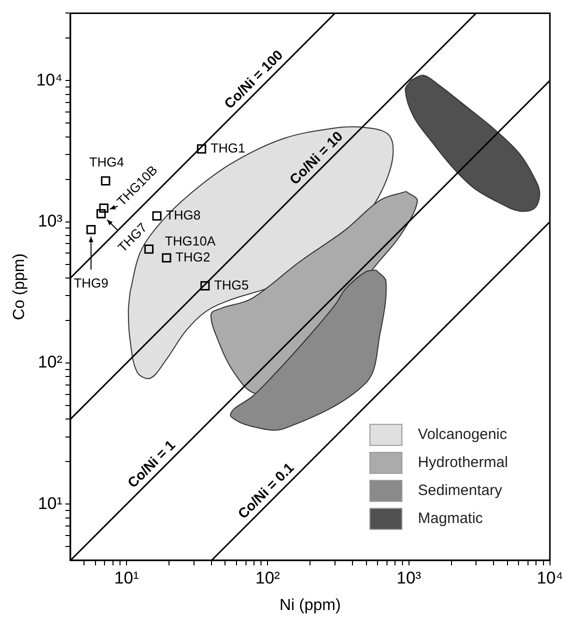 This screenshot has width=566, height=621. What do you see at coordinates (451, 519) in the screenshot?
I see `legend-label: Magmatic` at bounding box center [451, 519].